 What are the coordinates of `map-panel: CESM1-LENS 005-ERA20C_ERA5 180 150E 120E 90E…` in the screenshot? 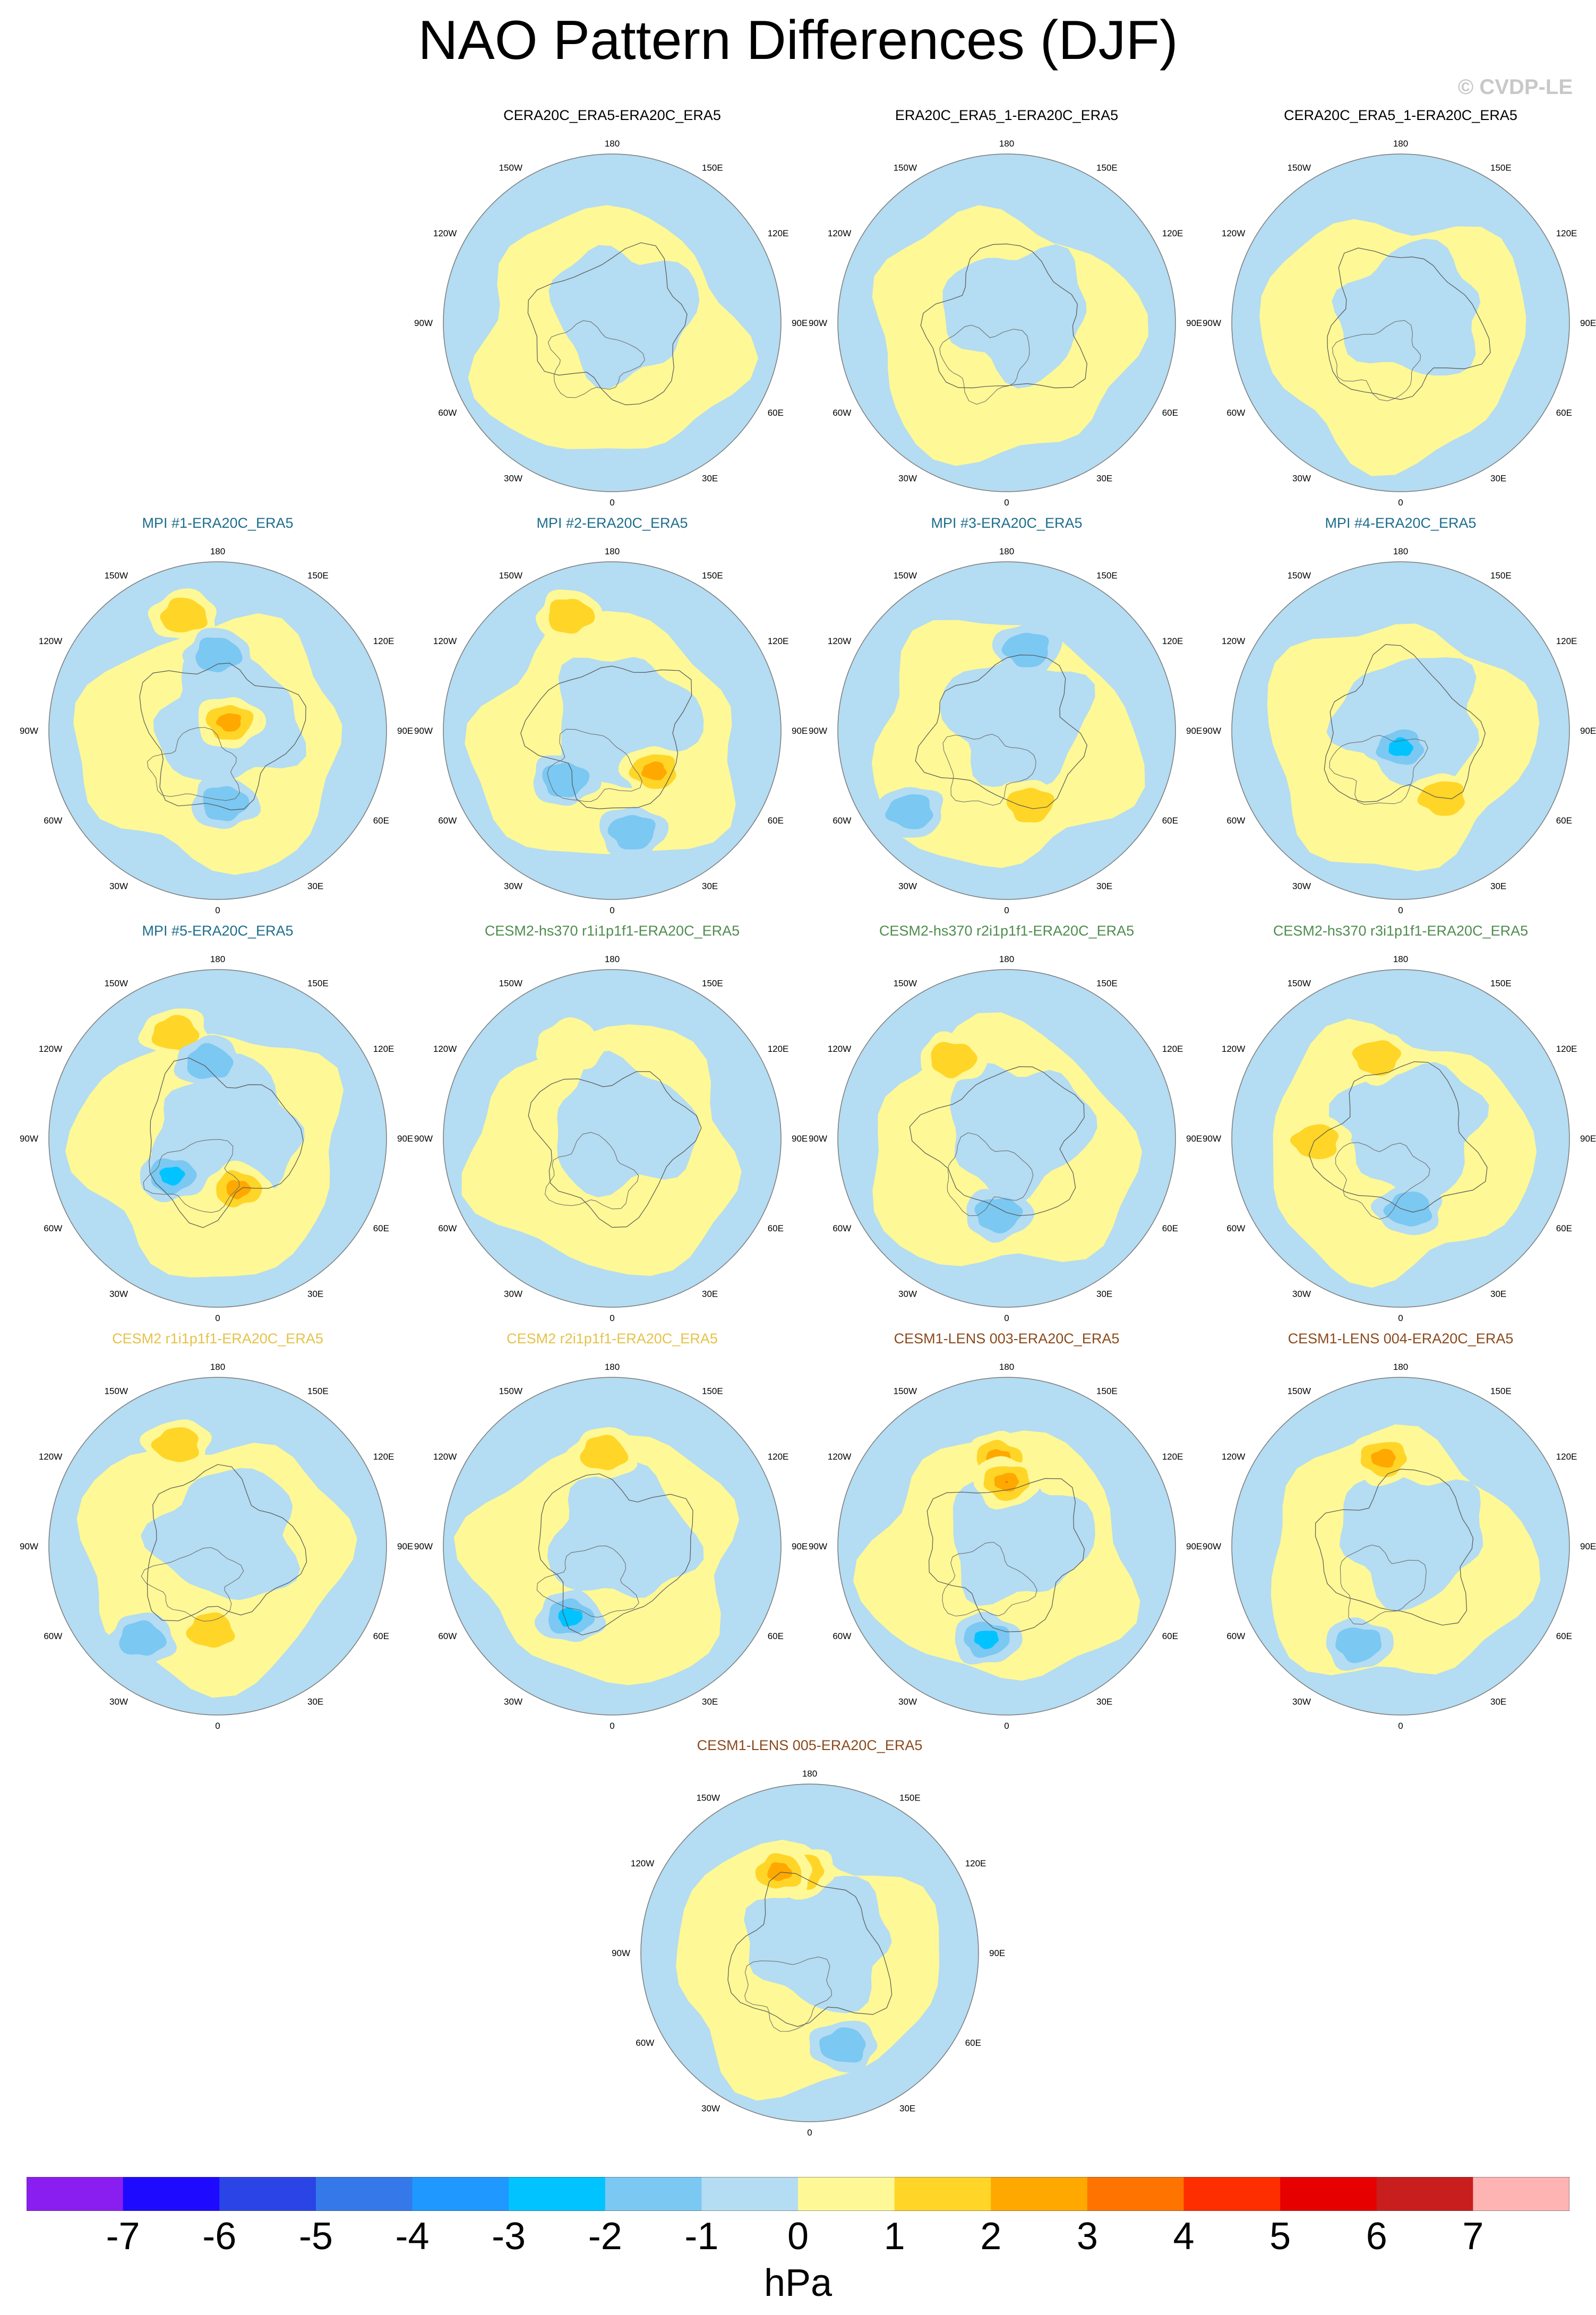 It's located at (809, 1940).